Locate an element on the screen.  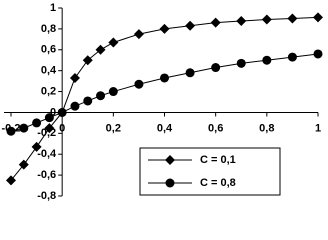
y-tick-label: 0 is located at coordinates (53, 112).